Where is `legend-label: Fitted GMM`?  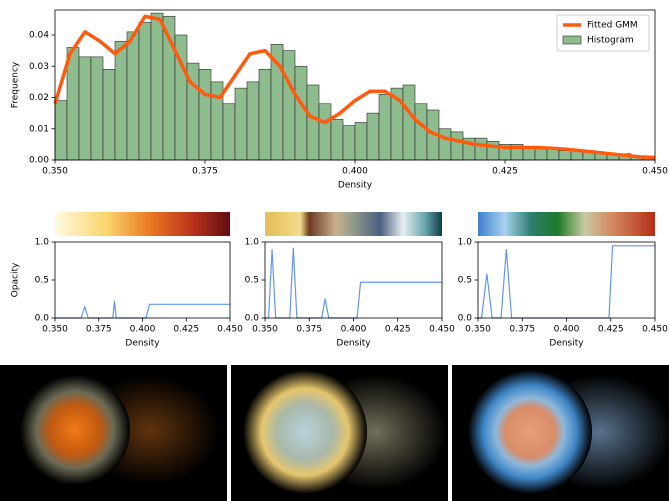
legend-label: Fitted GMM is located at coordinates (612, 26).